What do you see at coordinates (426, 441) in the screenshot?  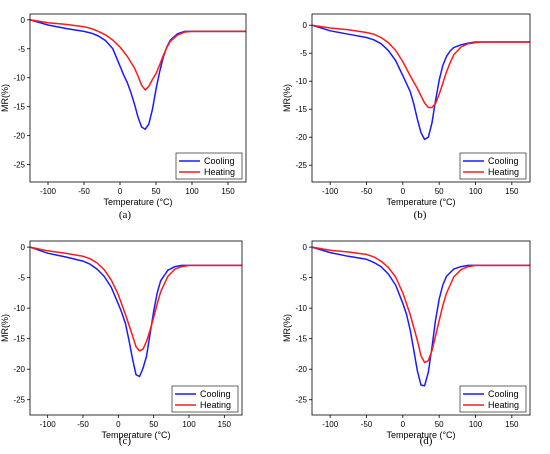 I see `panel-label: (d)` at bounding box center [426, 441].